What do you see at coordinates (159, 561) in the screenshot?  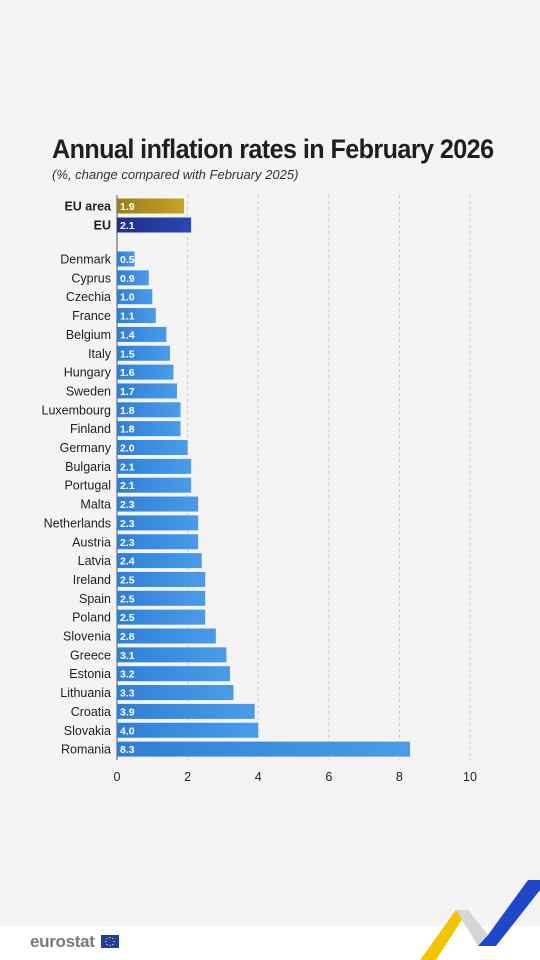 I see `bar-latvia` at bounding box center [159, 561].